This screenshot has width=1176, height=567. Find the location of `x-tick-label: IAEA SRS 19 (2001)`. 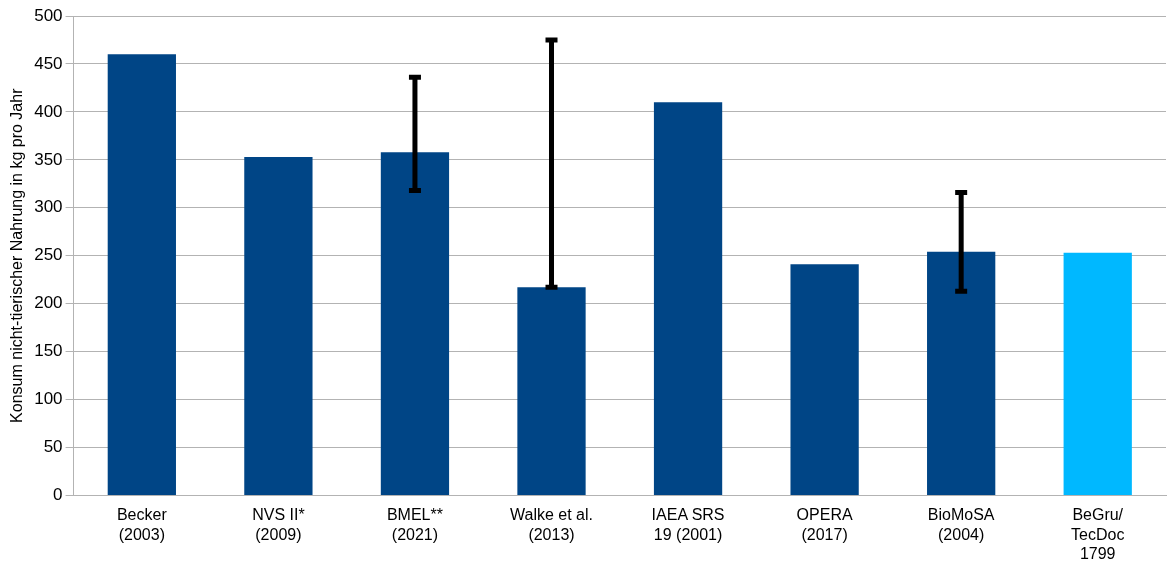

x-tick-label: IAEA SRS 19 (2001) is located at coordinates (688, 524).